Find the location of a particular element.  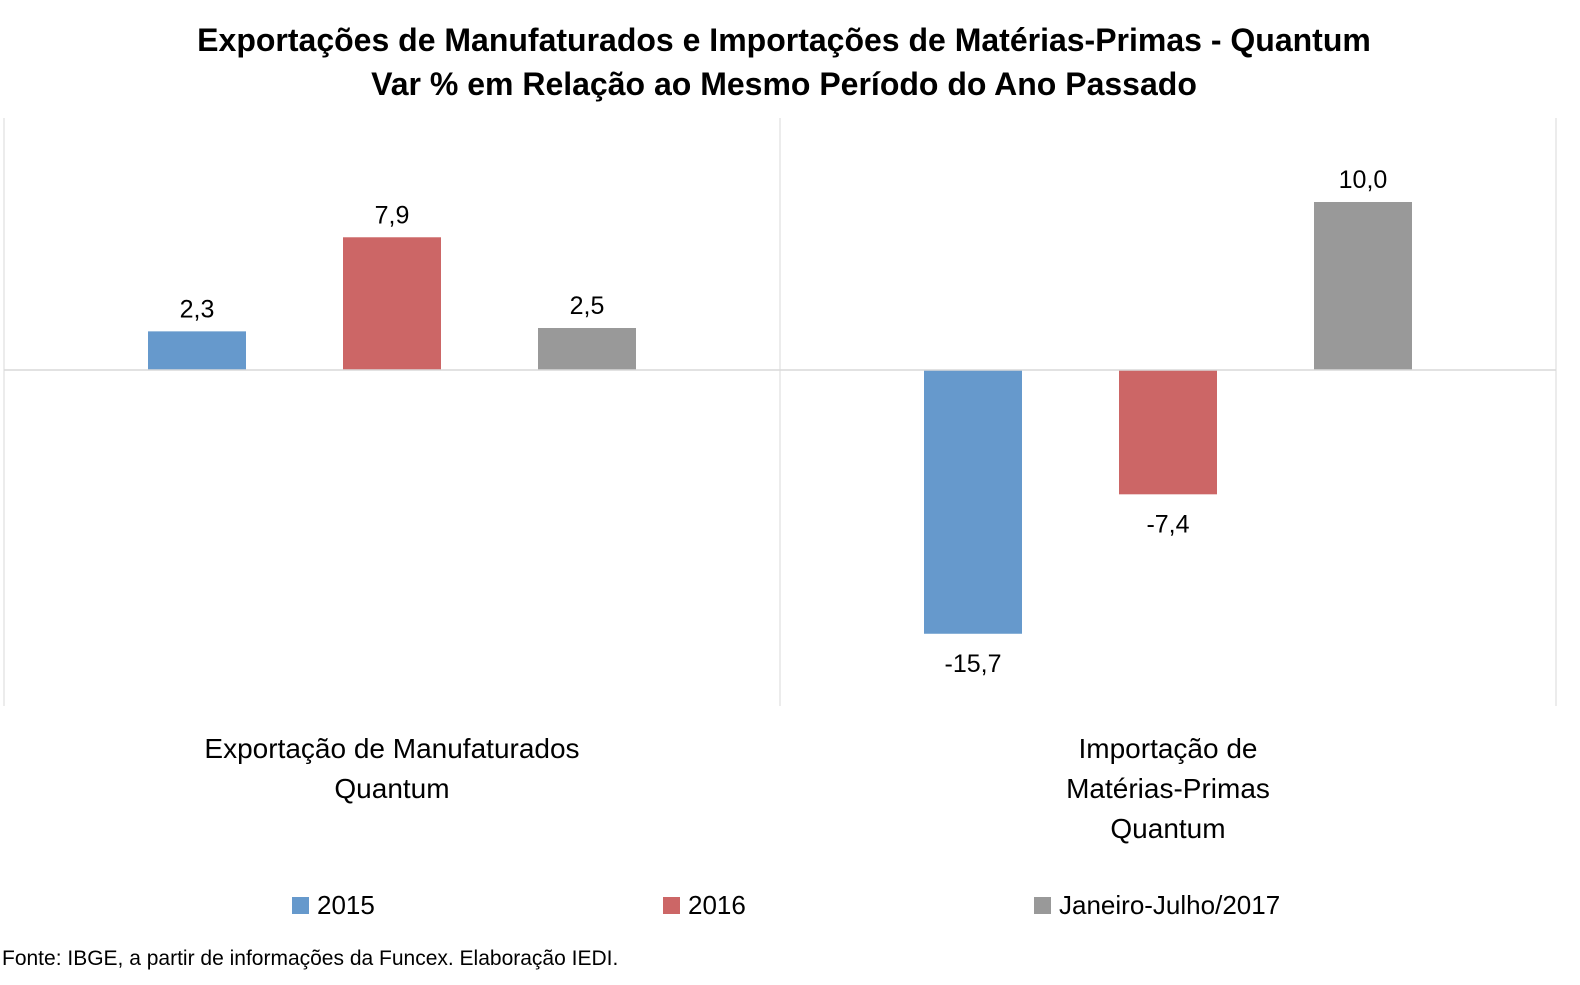

legend-label-2016: 2016 is located at coordinates (717, 904).